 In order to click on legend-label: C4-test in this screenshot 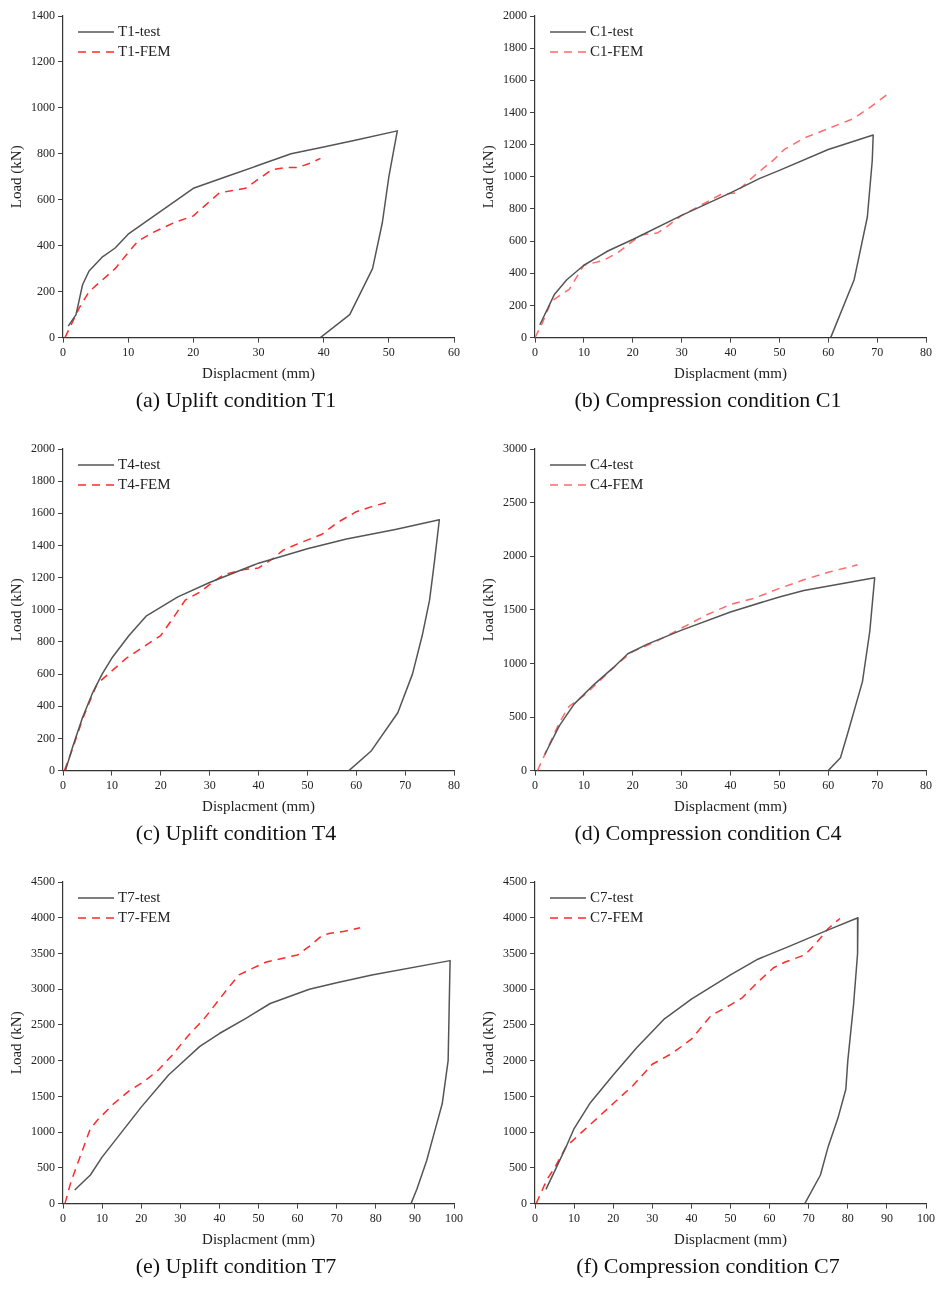, I will do `click(612, 463)`.